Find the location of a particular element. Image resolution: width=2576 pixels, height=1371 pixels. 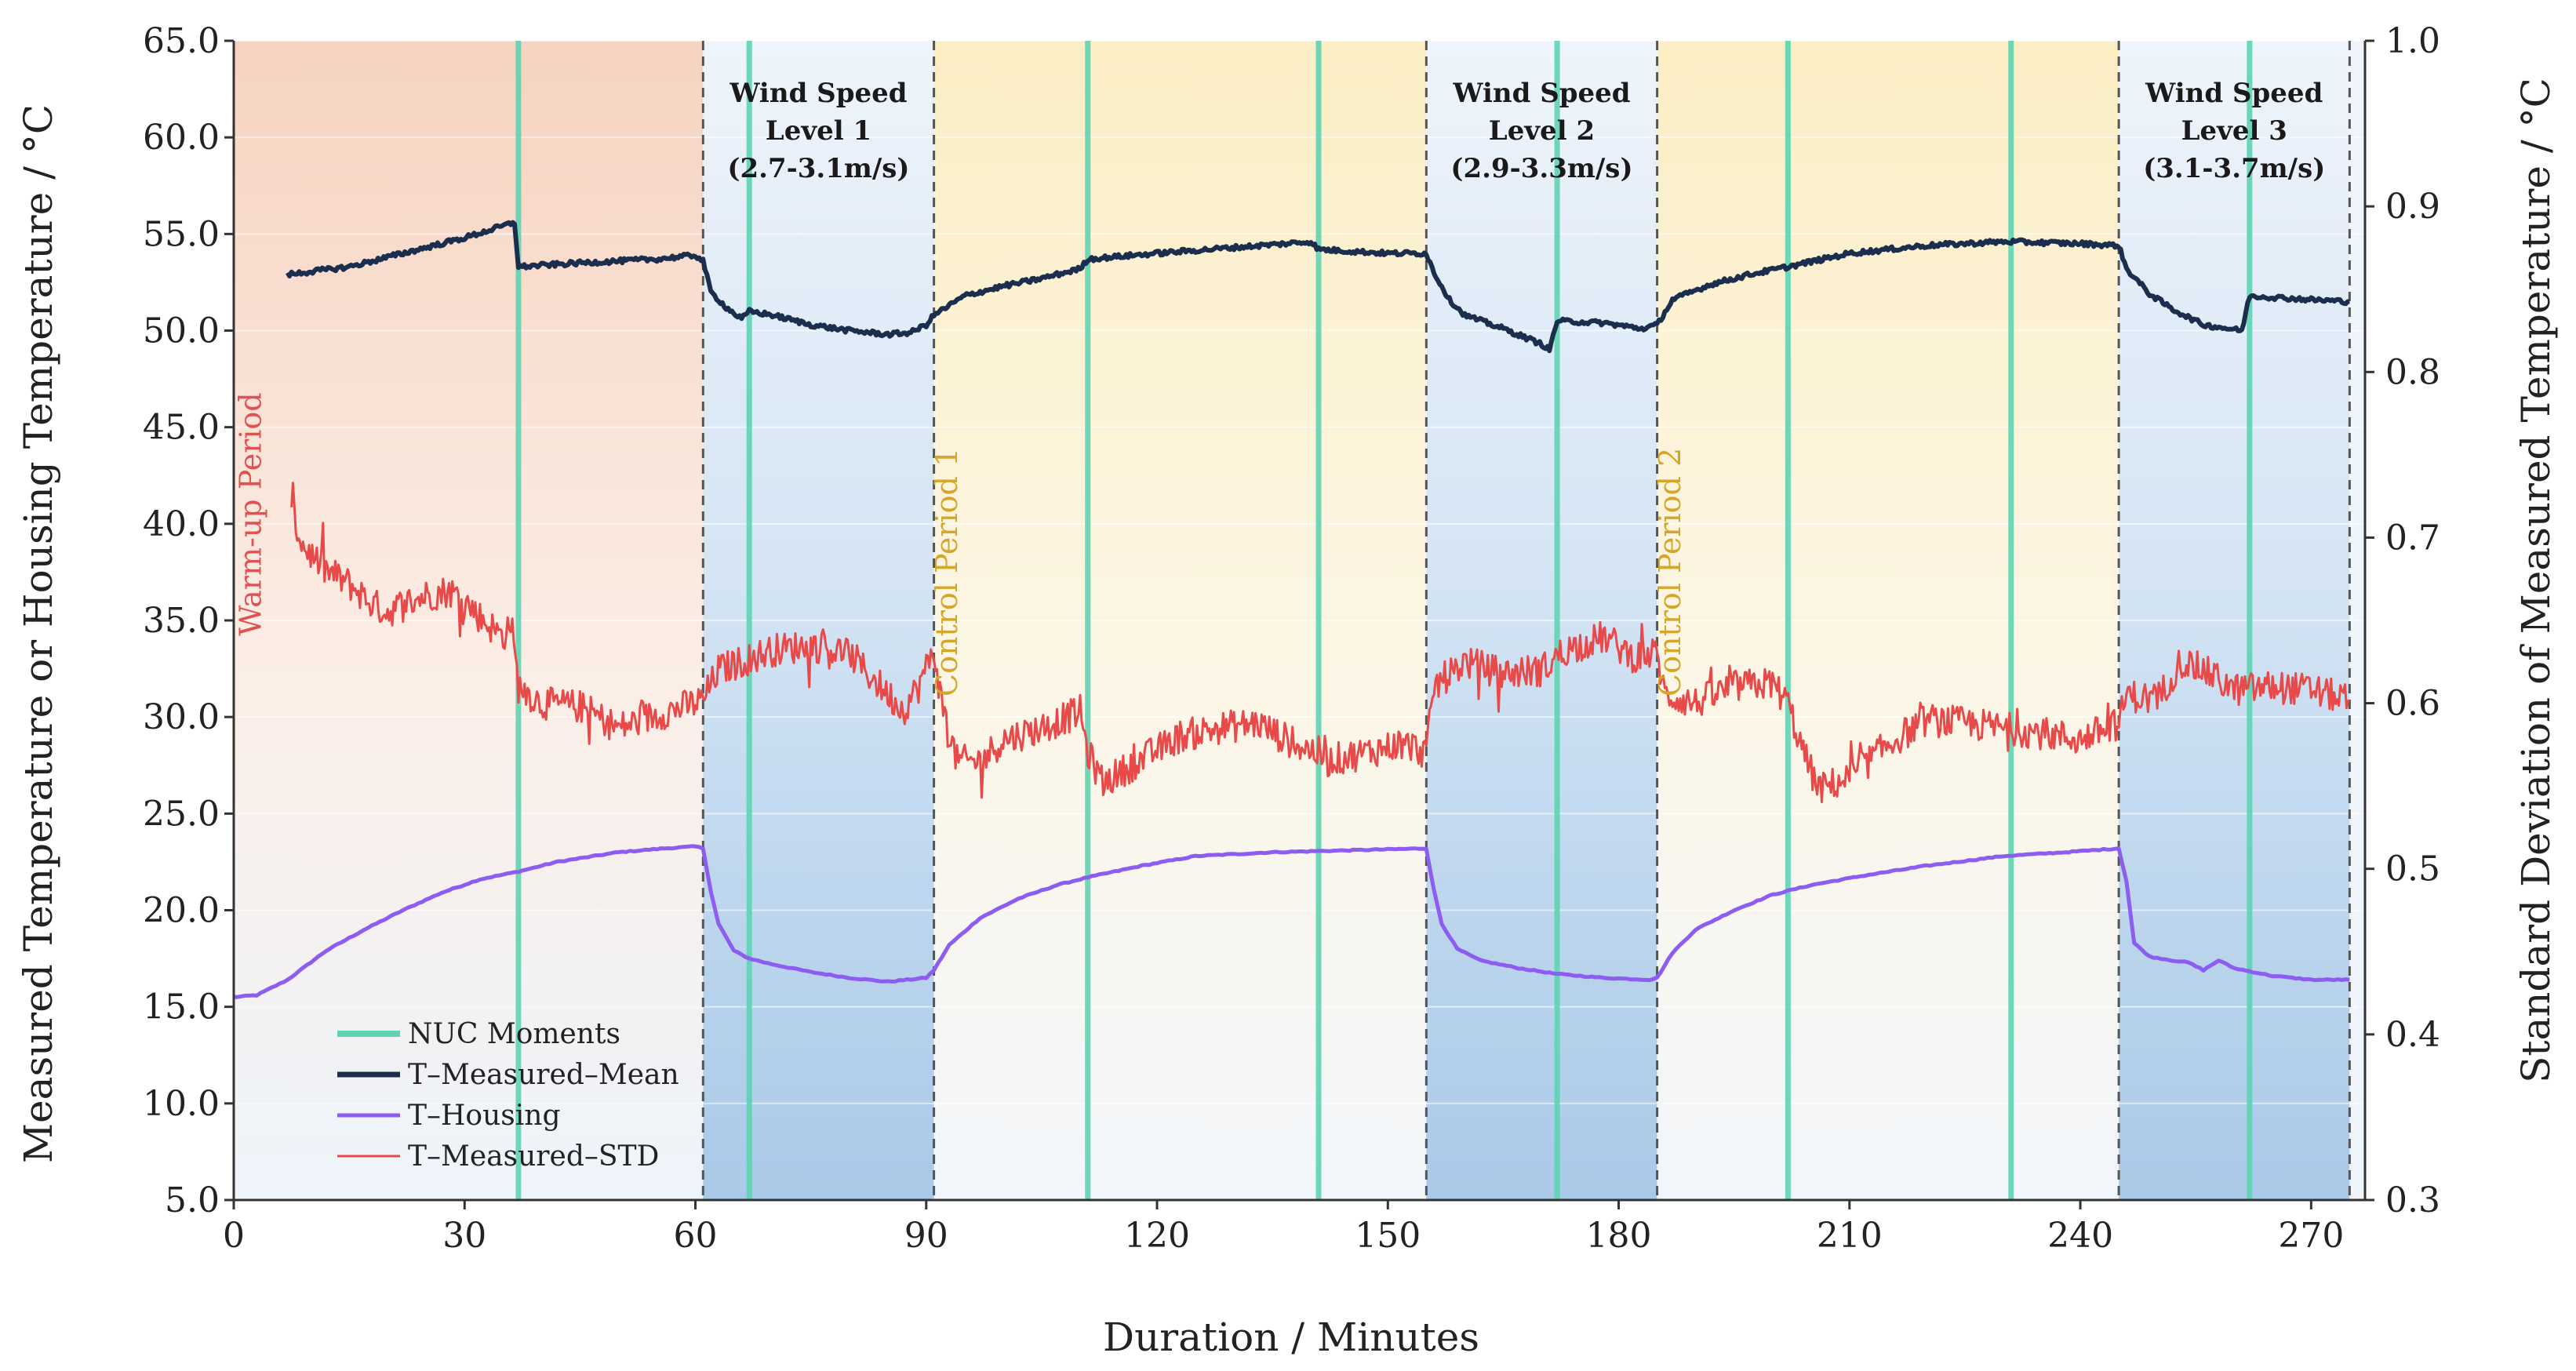

wind-speed-label-line: (2.7-3.1m/s) is located at coordinates (818, 168).